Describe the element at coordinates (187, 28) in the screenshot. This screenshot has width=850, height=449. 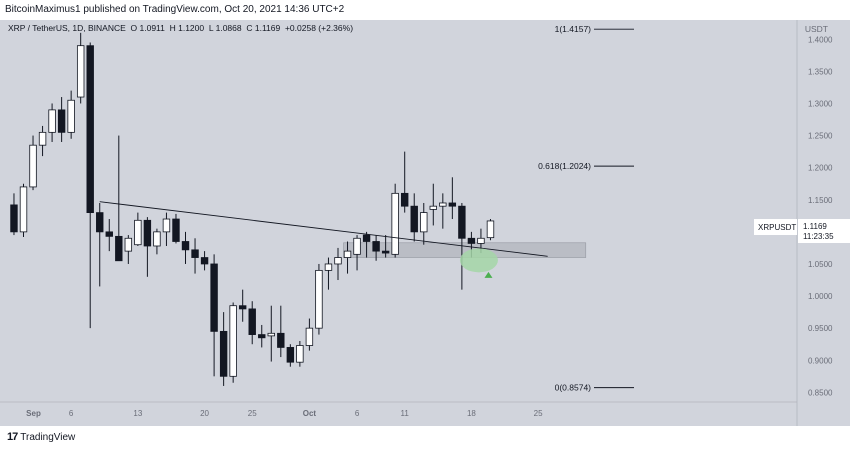
I see `ohlc-high: H 1.1200` at that location.